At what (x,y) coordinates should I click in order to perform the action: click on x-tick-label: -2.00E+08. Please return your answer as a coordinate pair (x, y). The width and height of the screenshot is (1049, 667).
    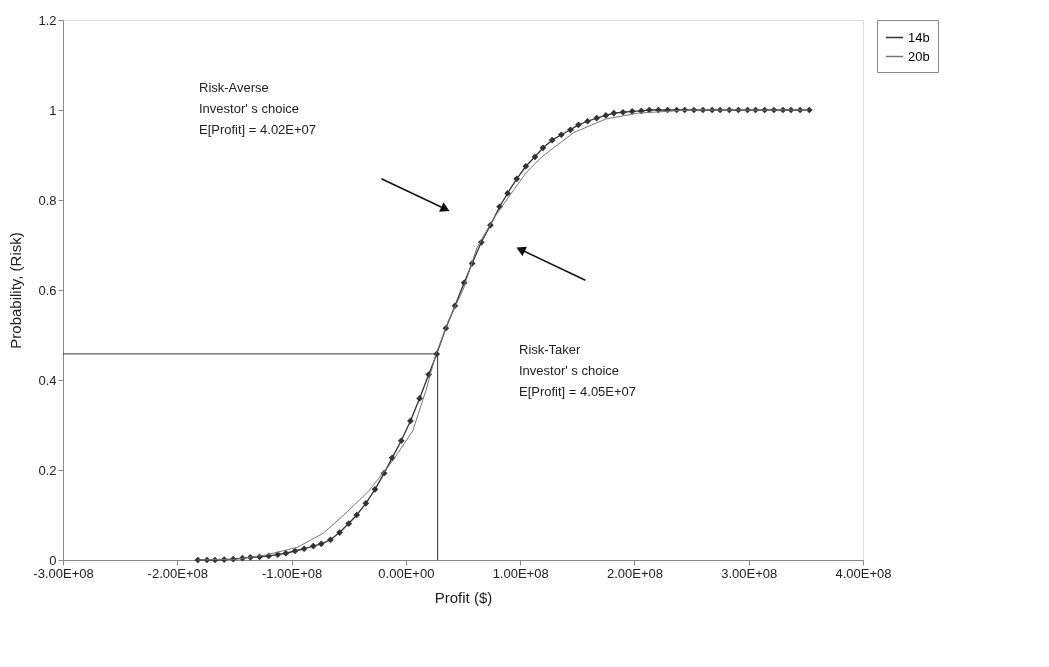
    Looking at the image, I should click on (177, 573).